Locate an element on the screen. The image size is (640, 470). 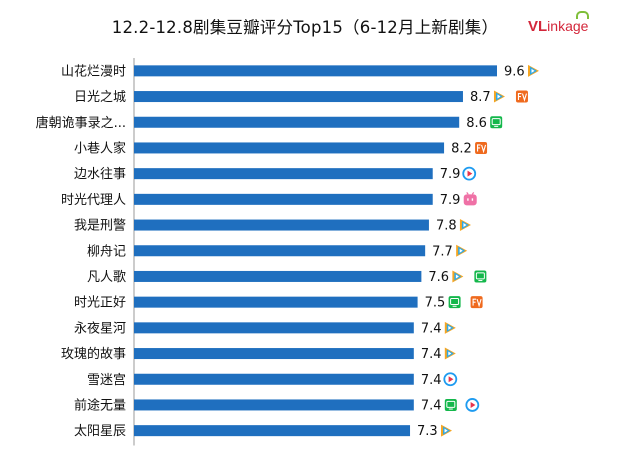
bilibili-icon-bg is located at coordinates (470, 200).